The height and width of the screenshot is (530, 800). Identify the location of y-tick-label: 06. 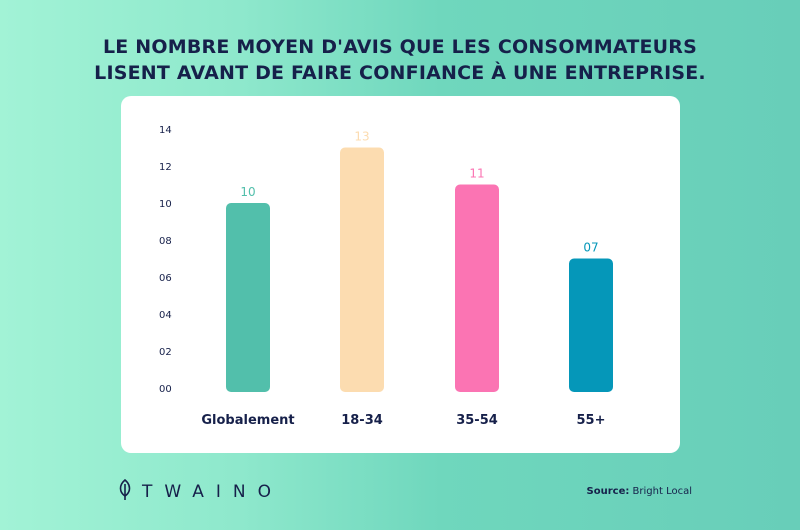
(165, 278).